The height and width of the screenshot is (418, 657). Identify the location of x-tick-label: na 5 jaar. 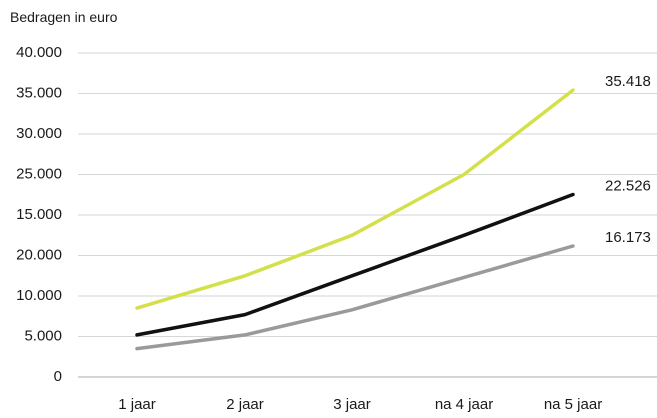
(573, 404).